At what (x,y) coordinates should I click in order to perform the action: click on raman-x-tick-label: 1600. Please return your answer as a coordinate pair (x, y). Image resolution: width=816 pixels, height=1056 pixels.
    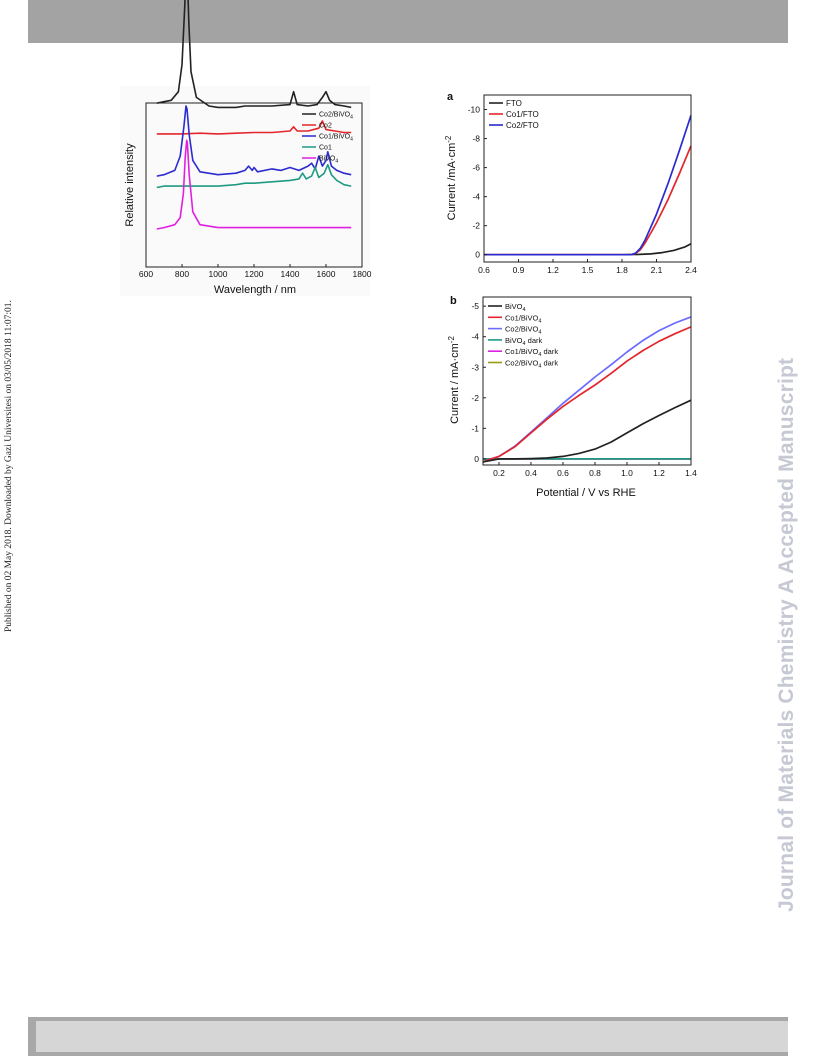
    Looking at the image, I should click on (326, 274).